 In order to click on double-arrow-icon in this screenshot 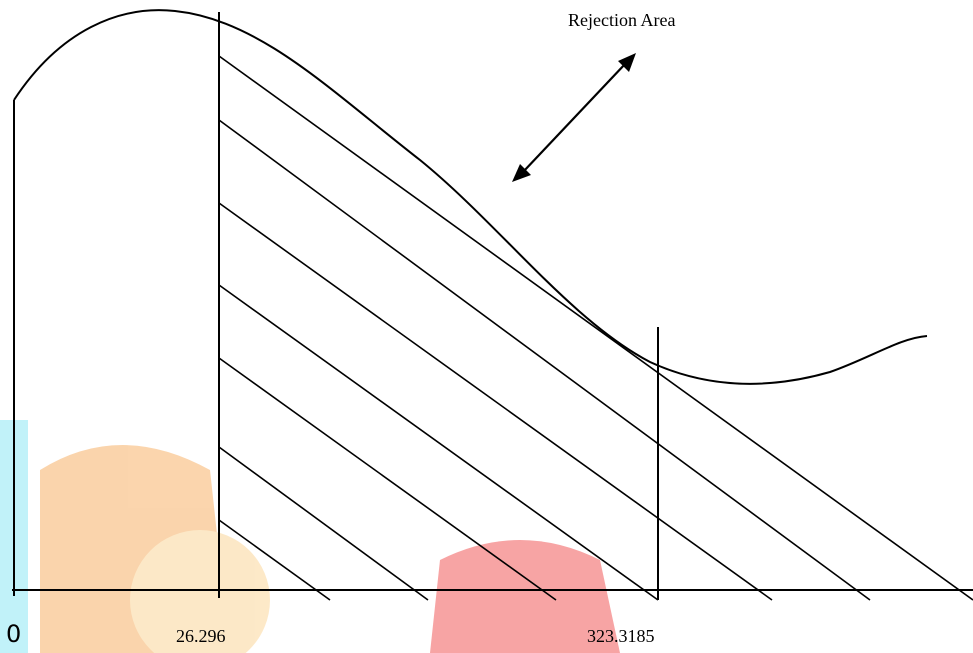, I will do `click(574, 117)`.